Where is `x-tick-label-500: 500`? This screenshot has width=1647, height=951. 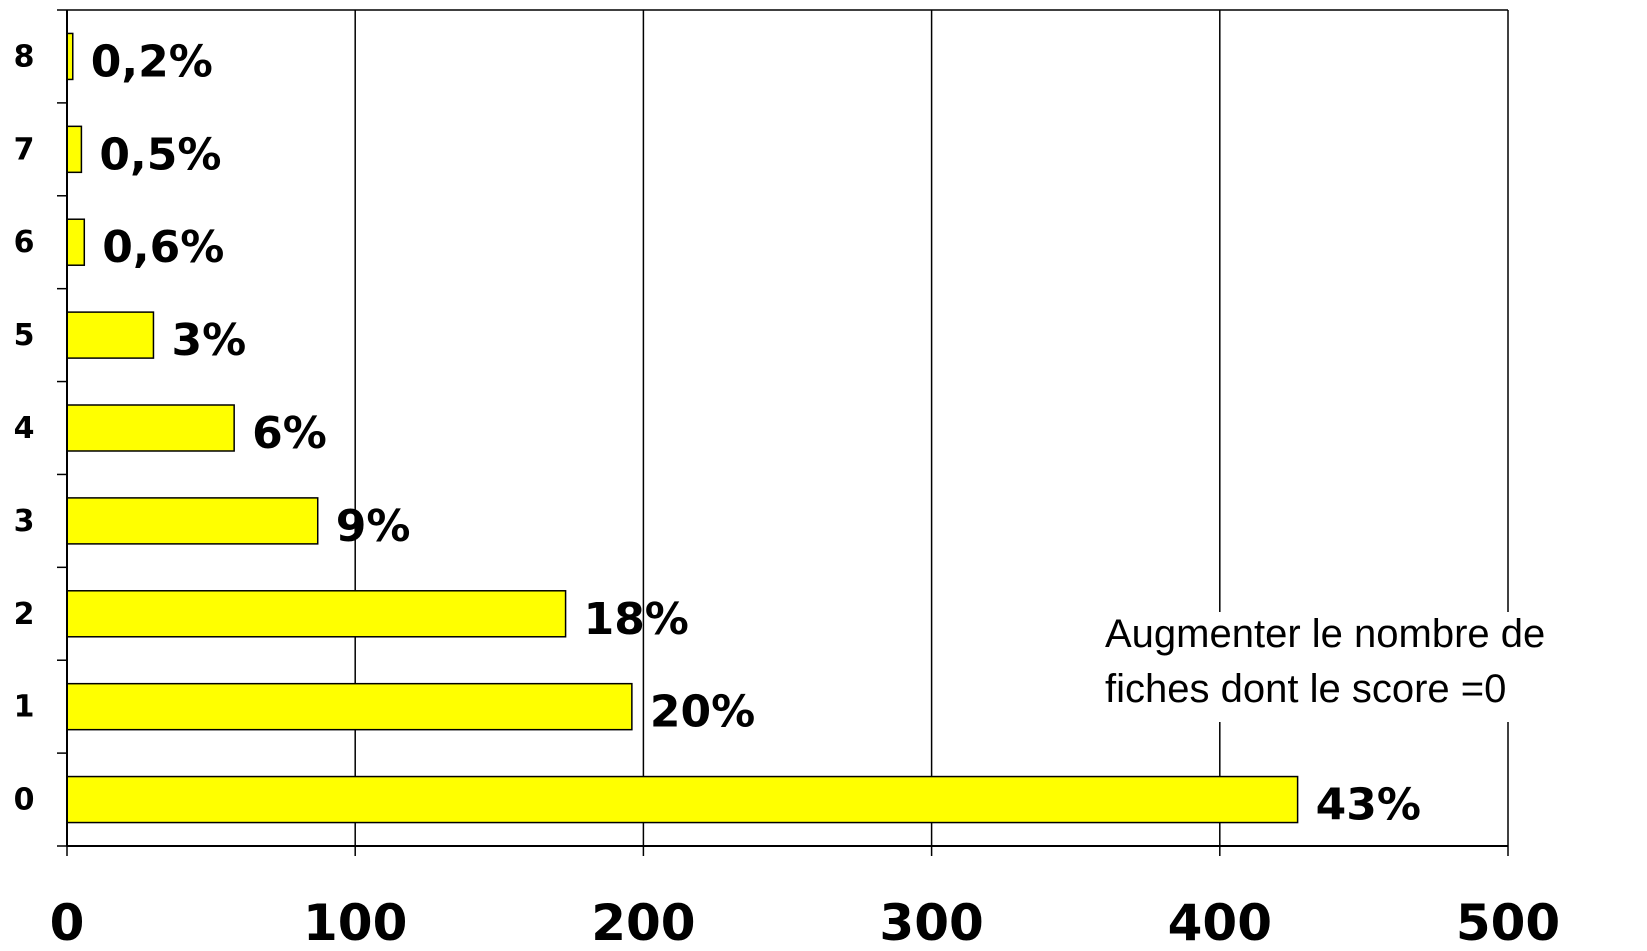 x-tick-label-500: 500 is located at coordinates (1508, 922).